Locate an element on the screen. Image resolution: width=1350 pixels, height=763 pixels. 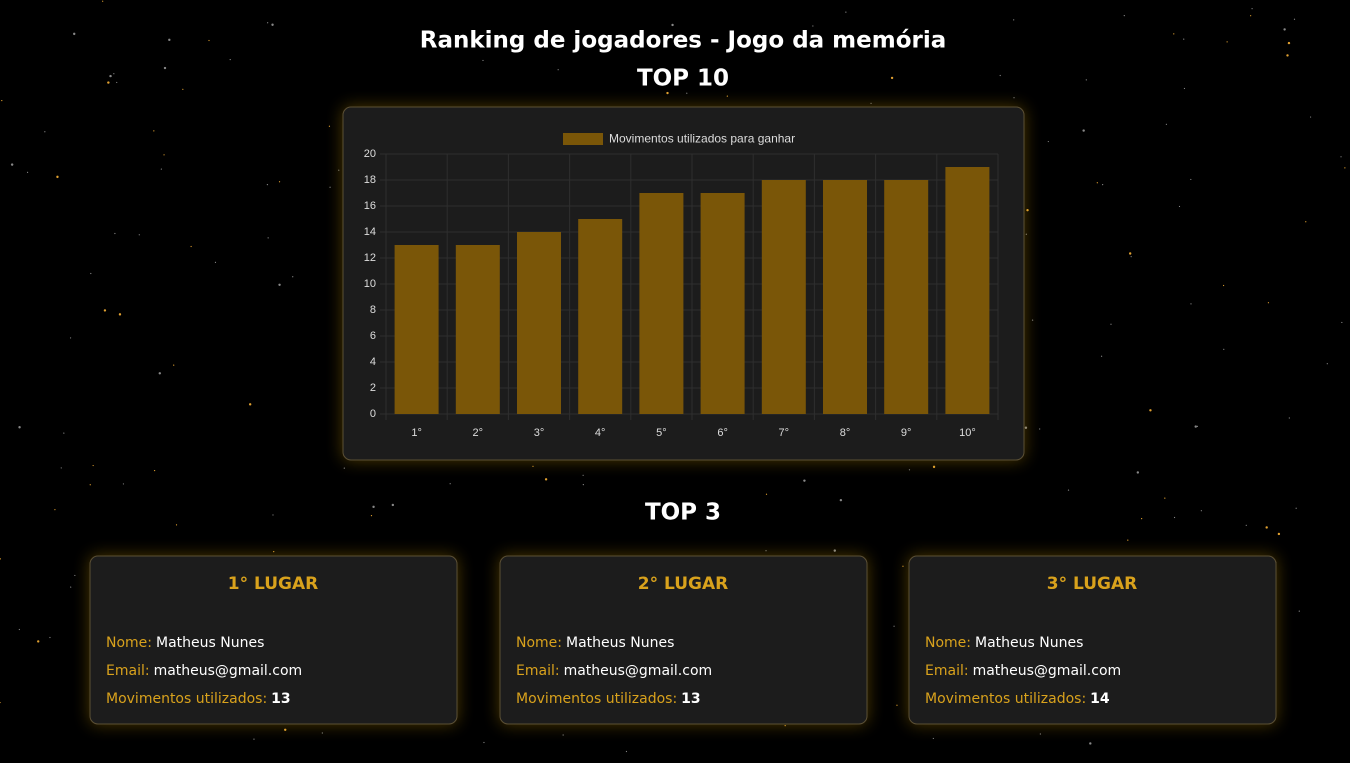
legend-swatch is located at coordinates (583, 139).